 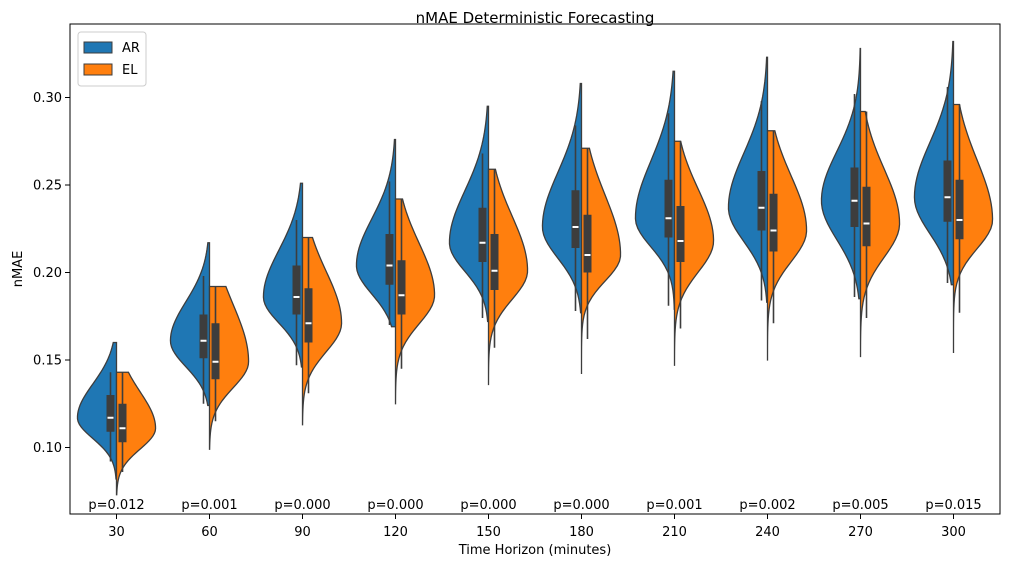 I want to click on legend-label-el: EL, so click(x=130, y=70).